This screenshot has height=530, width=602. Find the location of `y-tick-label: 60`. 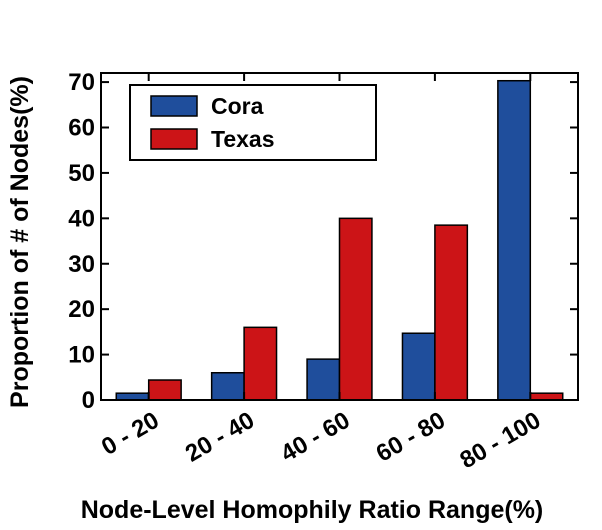

y-tick-label: 60 is located at coordinates (81, 128).